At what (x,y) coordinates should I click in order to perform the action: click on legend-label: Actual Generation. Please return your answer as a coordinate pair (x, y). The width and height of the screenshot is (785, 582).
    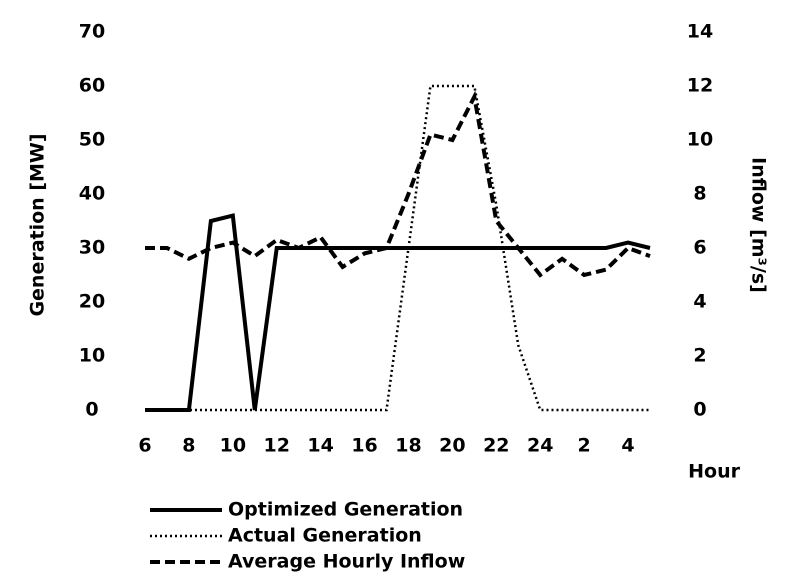
    Looking at the image, I should click on (325, 536).